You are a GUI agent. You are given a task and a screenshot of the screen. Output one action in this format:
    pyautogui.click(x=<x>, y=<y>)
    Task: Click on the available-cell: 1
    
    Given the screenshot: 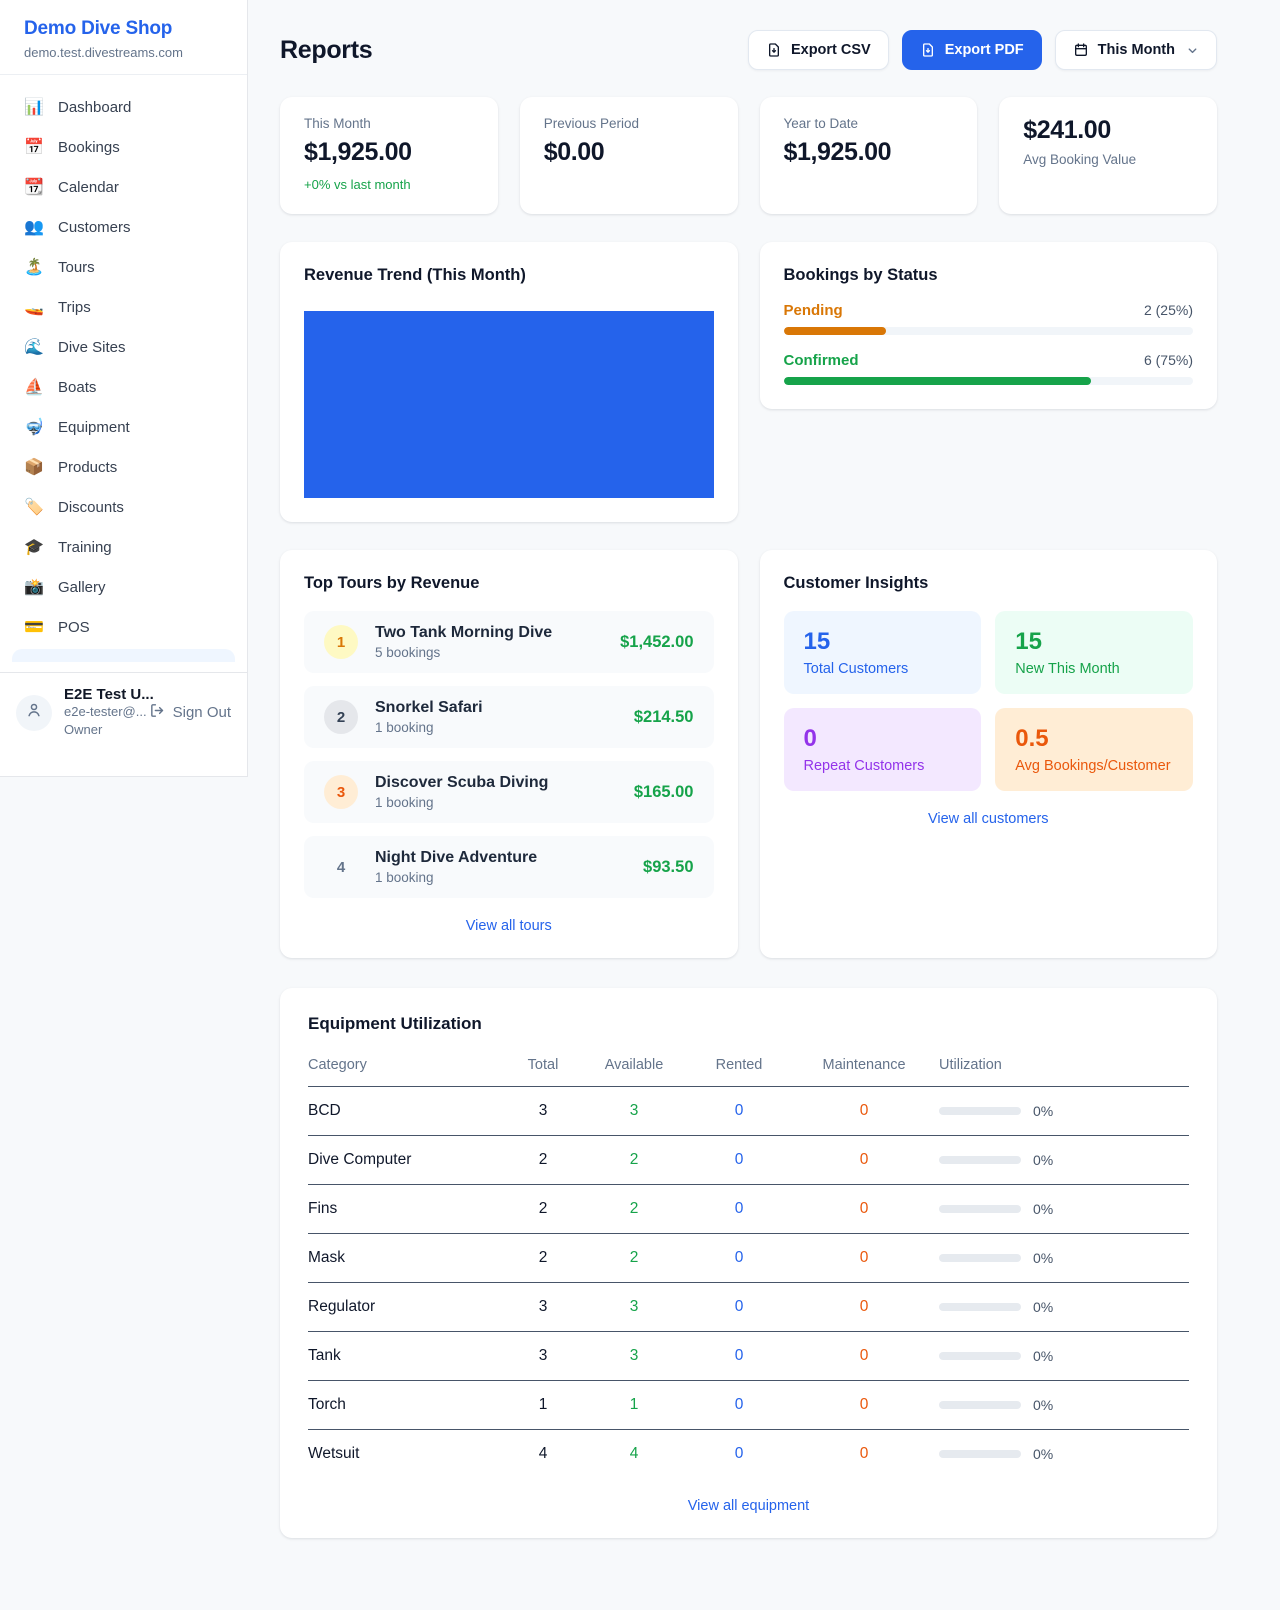 What is the action you would take?
    pyautogui.click(x=634, y=1405)
    